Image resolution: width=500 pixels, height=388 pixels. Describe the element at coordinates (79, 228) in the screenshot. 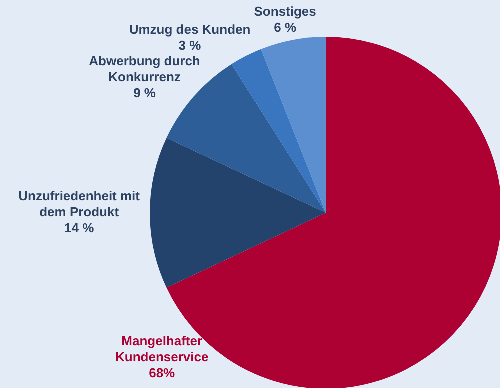

I see `data-label: 14 %` at that location.